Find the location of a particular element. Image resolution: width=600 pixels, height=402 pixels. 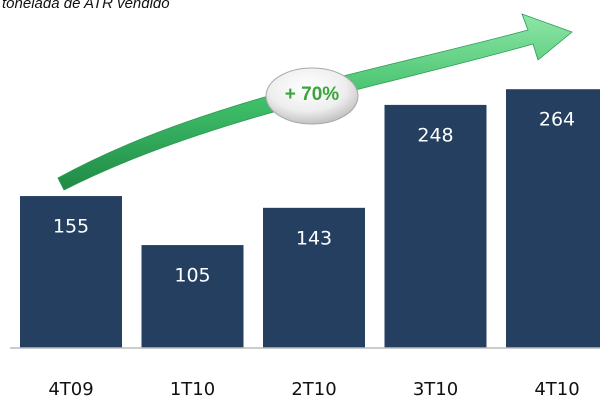

value-label: 155 is located at coordinates (71, 227).